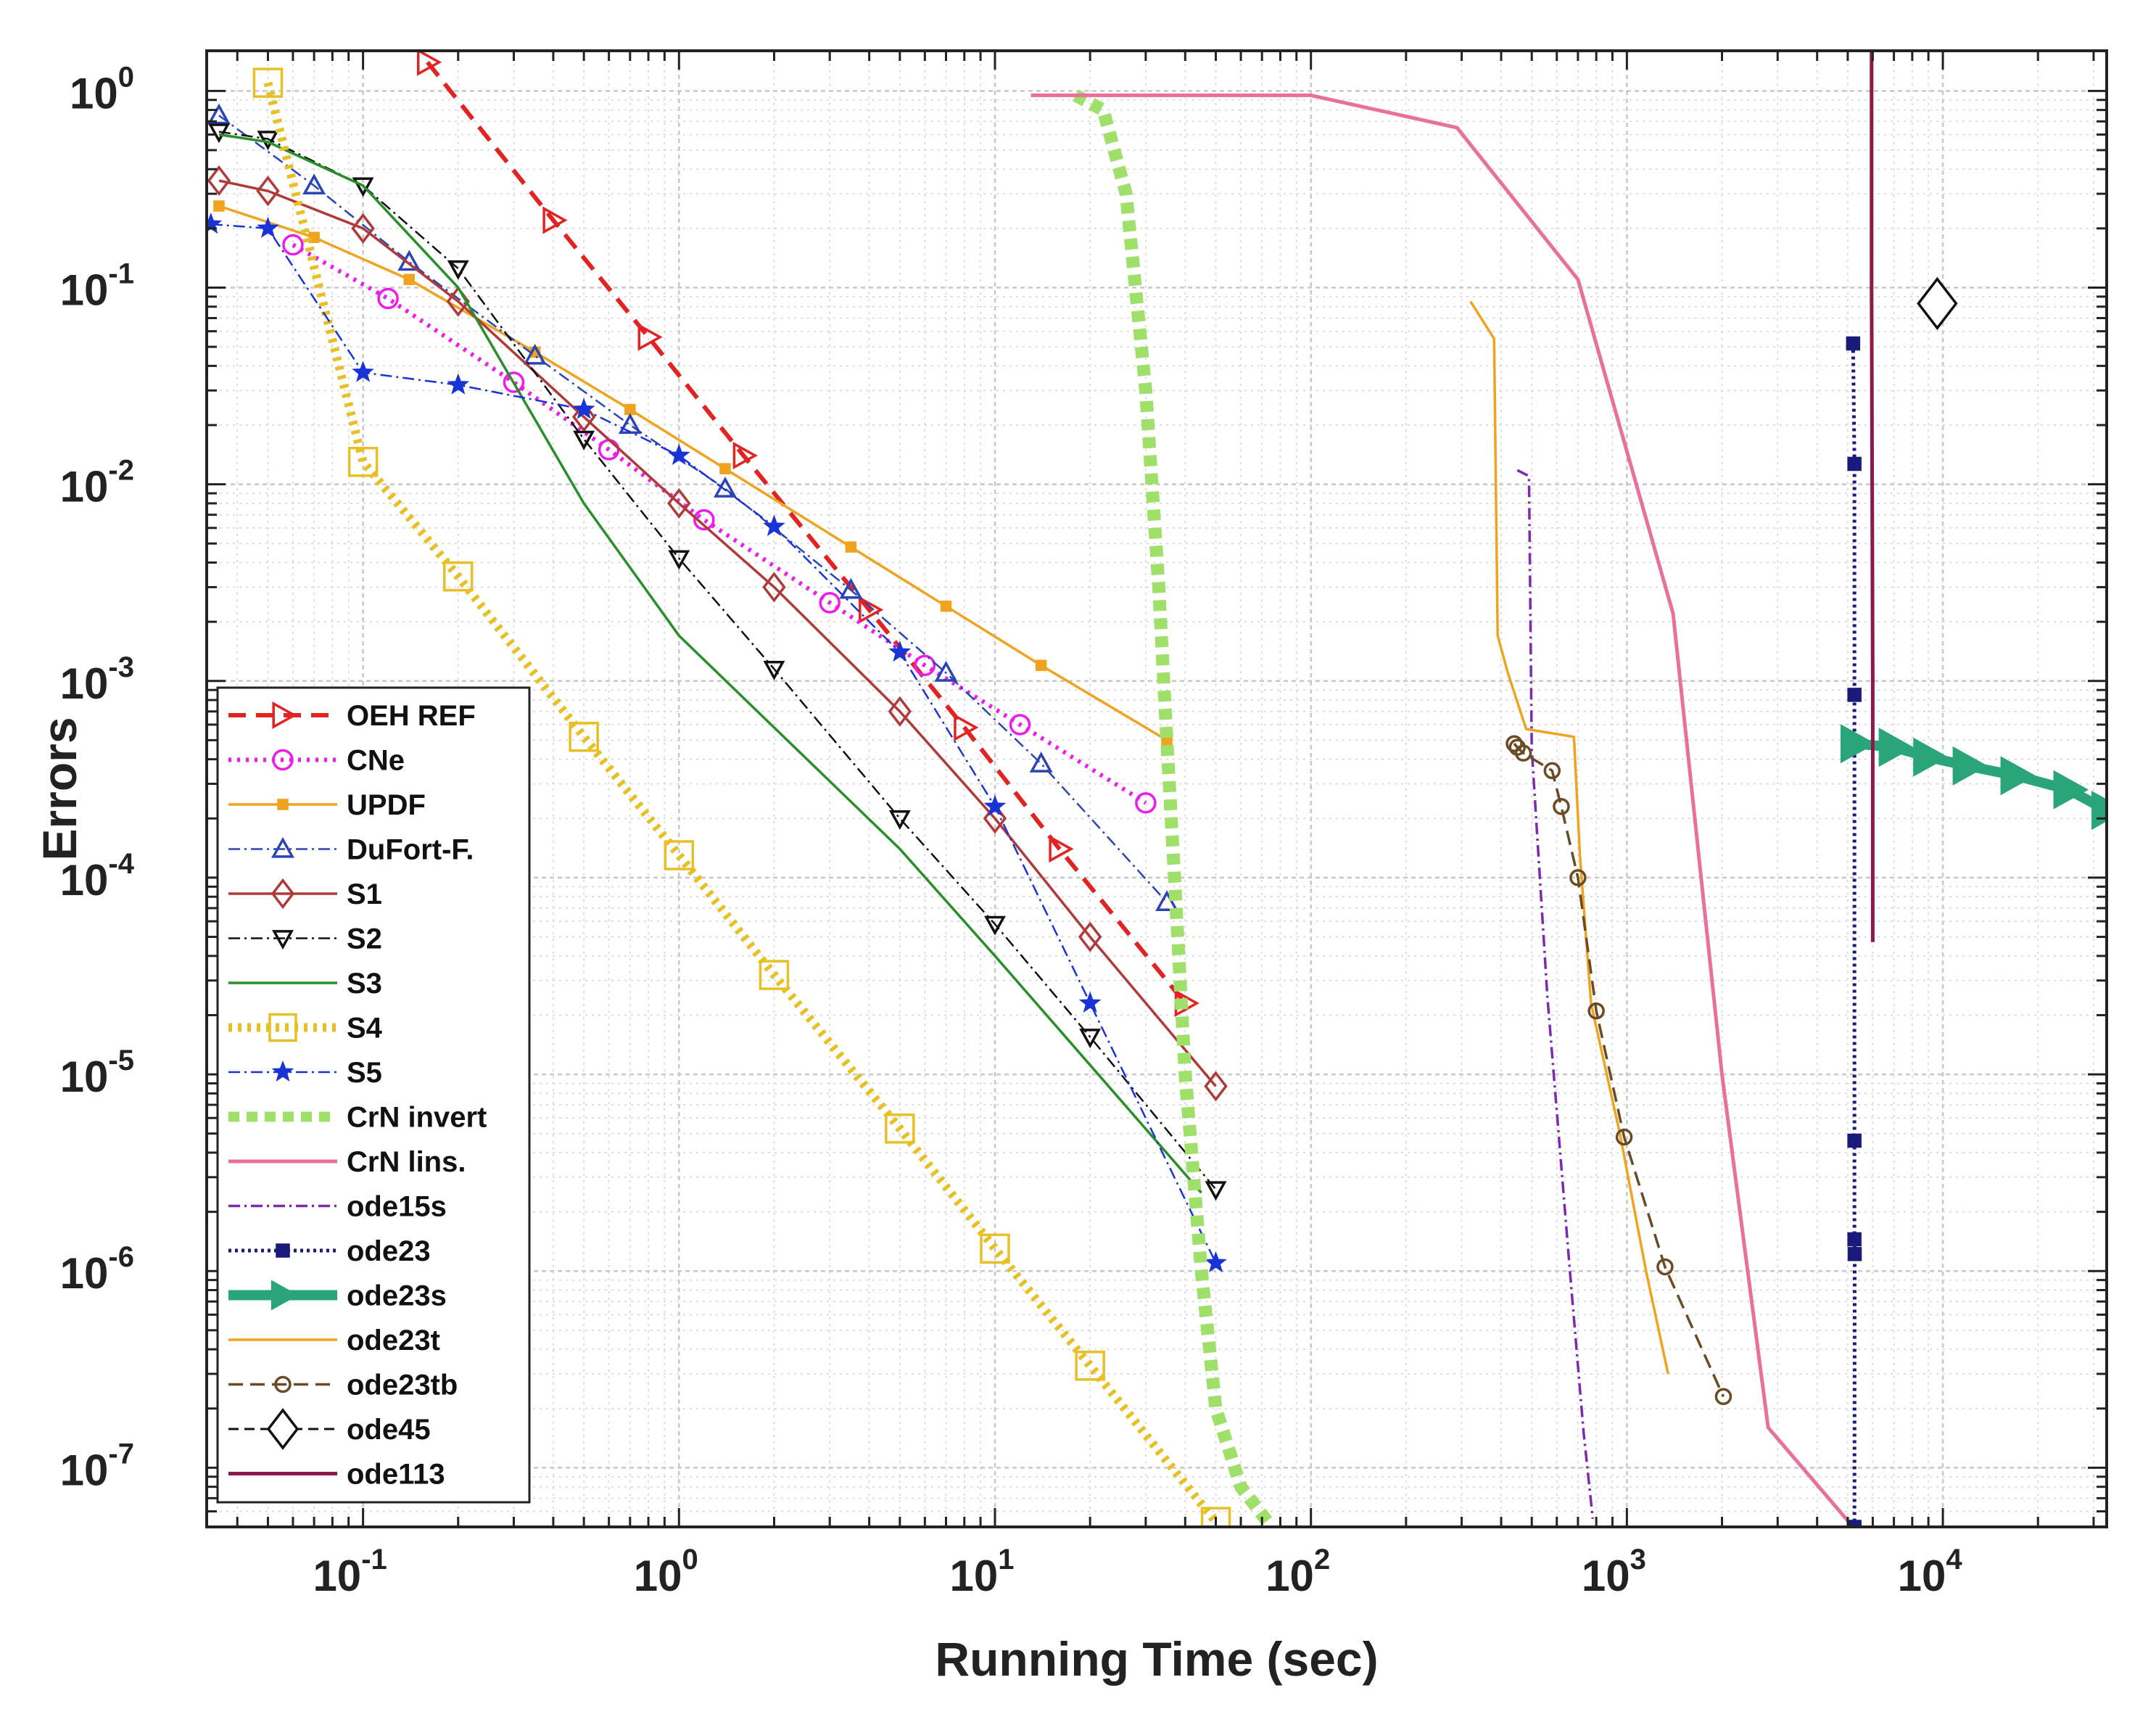  Describe the element at coordinates (1930, 1572) in the screenshot. I see `x-tick-label: 10⁴` at that location.